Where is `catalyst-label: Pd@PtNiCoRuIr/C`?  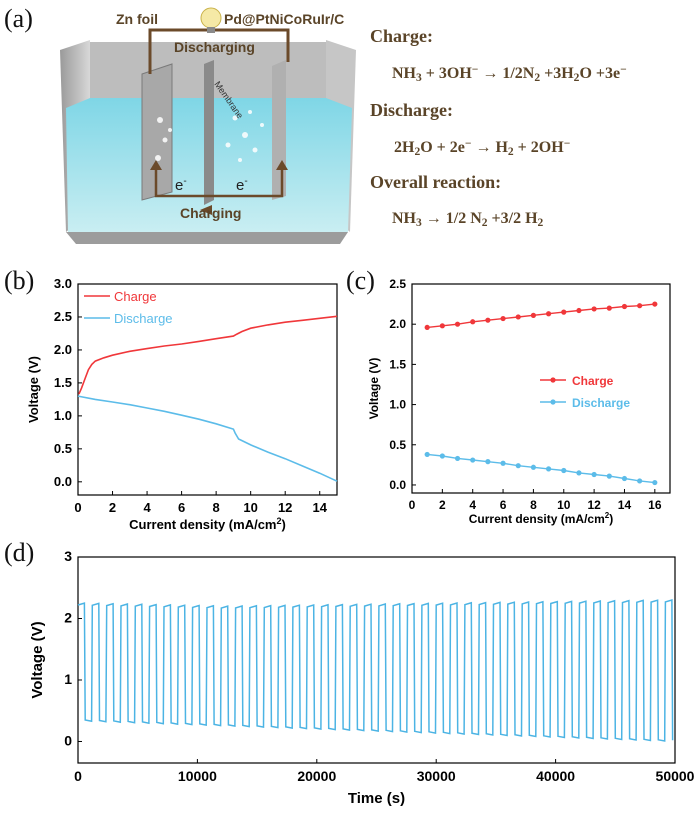
catalyst-label: Pd@PtNiCoRuIr/C is located at coordinates (284, 19).